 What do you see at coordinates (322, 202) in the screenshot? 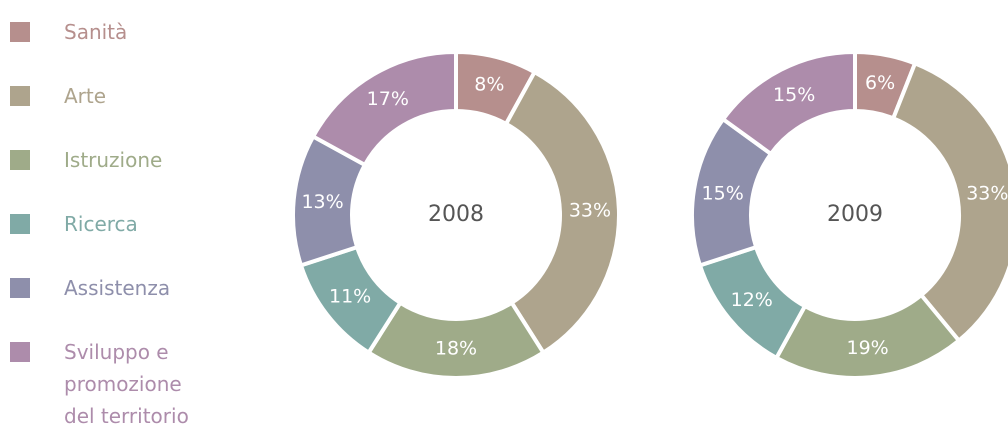
I see `slice-label: 13%` at bounding box center [322, 202].